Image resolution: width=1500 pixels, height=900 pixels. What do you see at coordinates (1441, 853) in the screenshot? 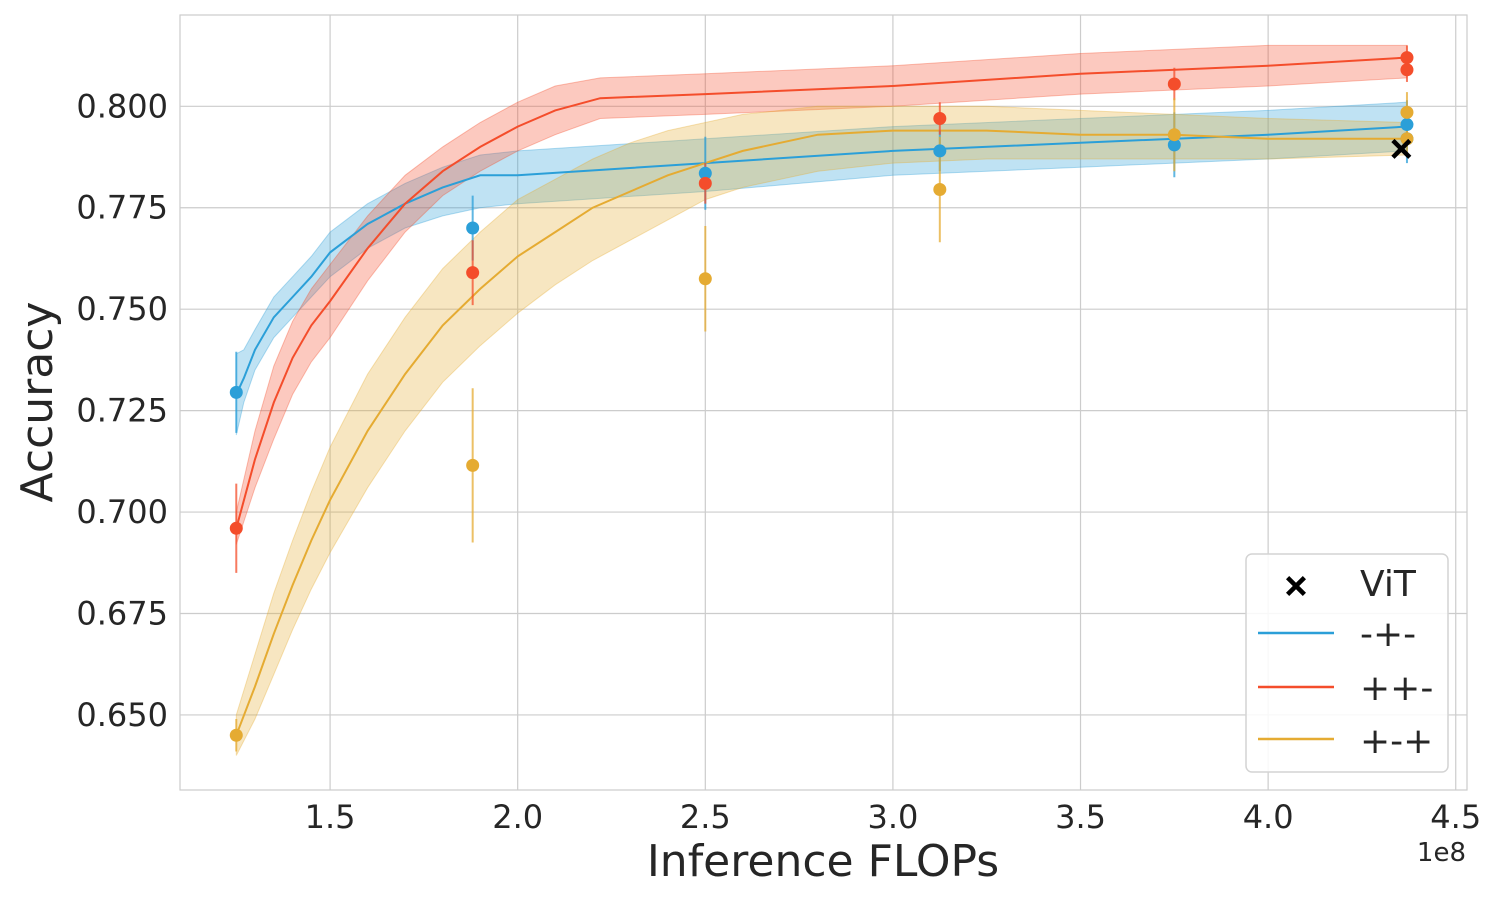
I see `x-axis-multiplier: 1e8` at bounding box center [1441, 853].